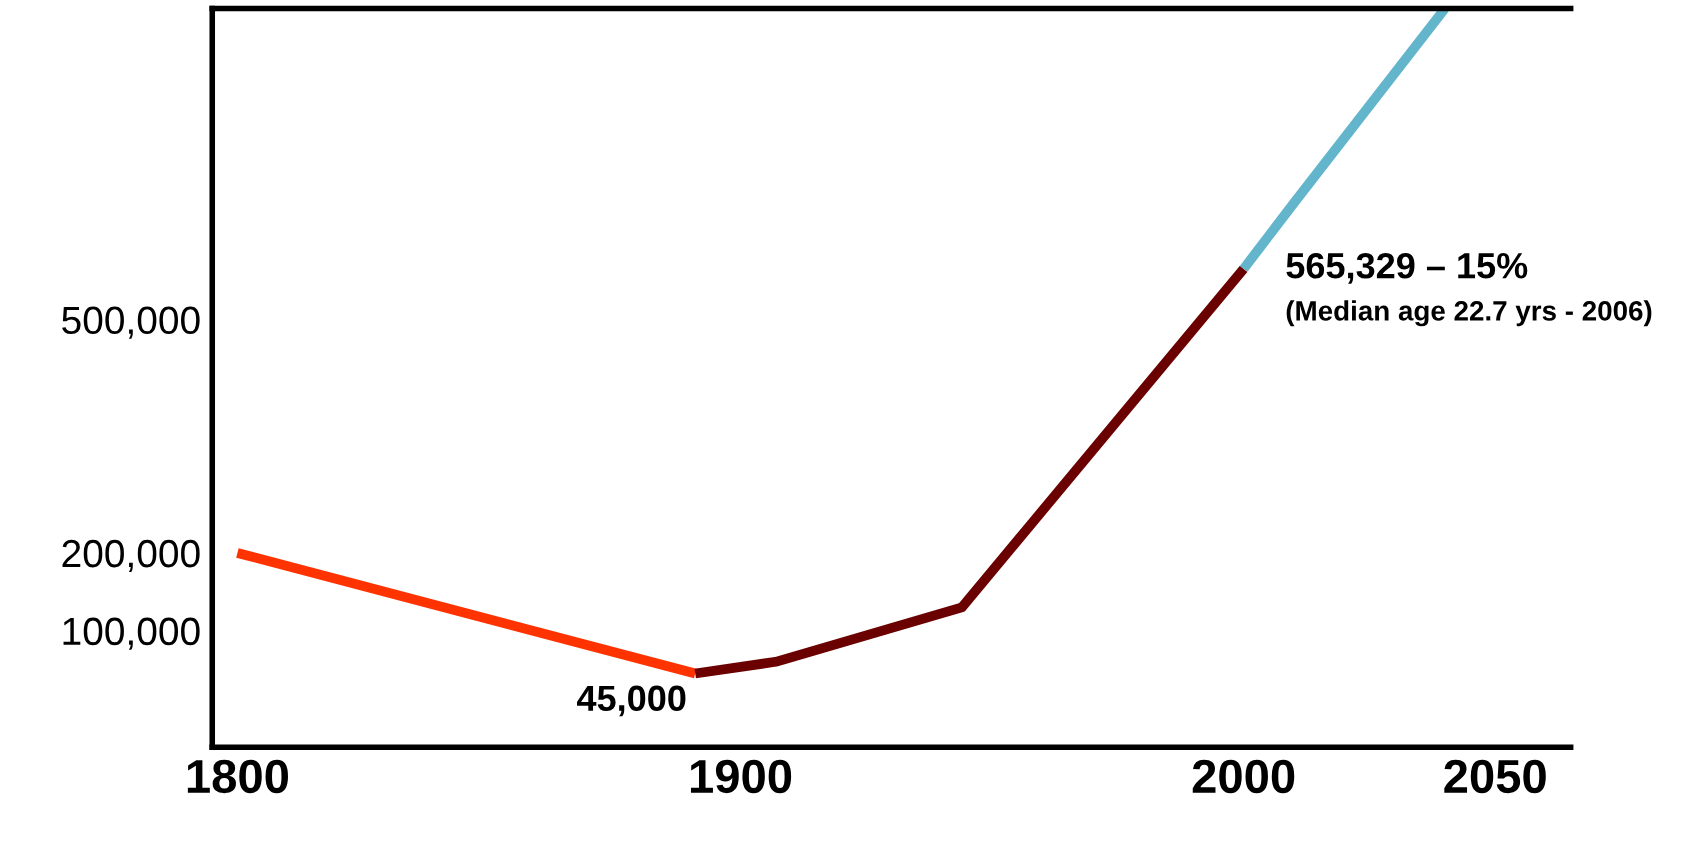 The width and height of the screenshot is (1698, 859). Describe the element at coordinates (237, 776) in the screenshot. I see `x-tick-label: 1800` at that location.